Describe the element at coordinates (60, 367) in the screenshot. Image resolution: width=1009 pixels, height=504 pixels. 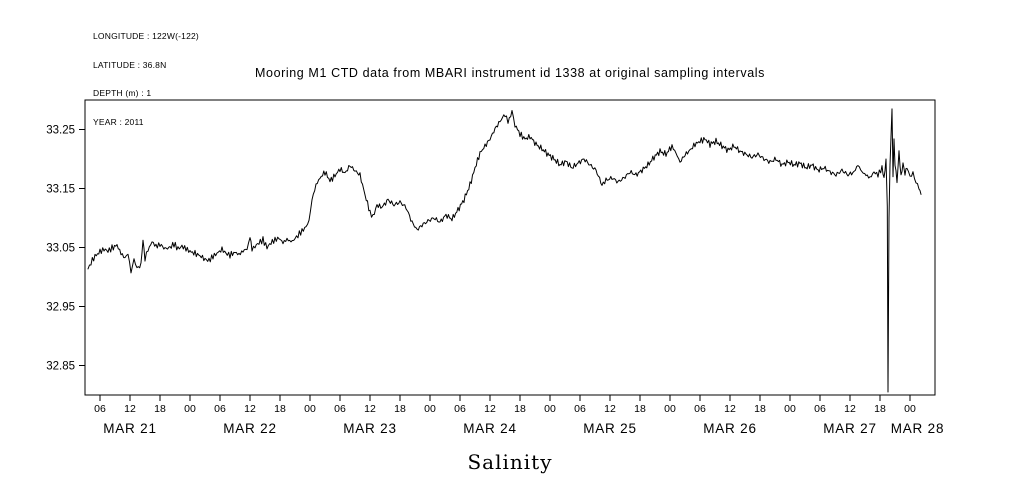
I see `y-tick-label: 32.85` at that location.